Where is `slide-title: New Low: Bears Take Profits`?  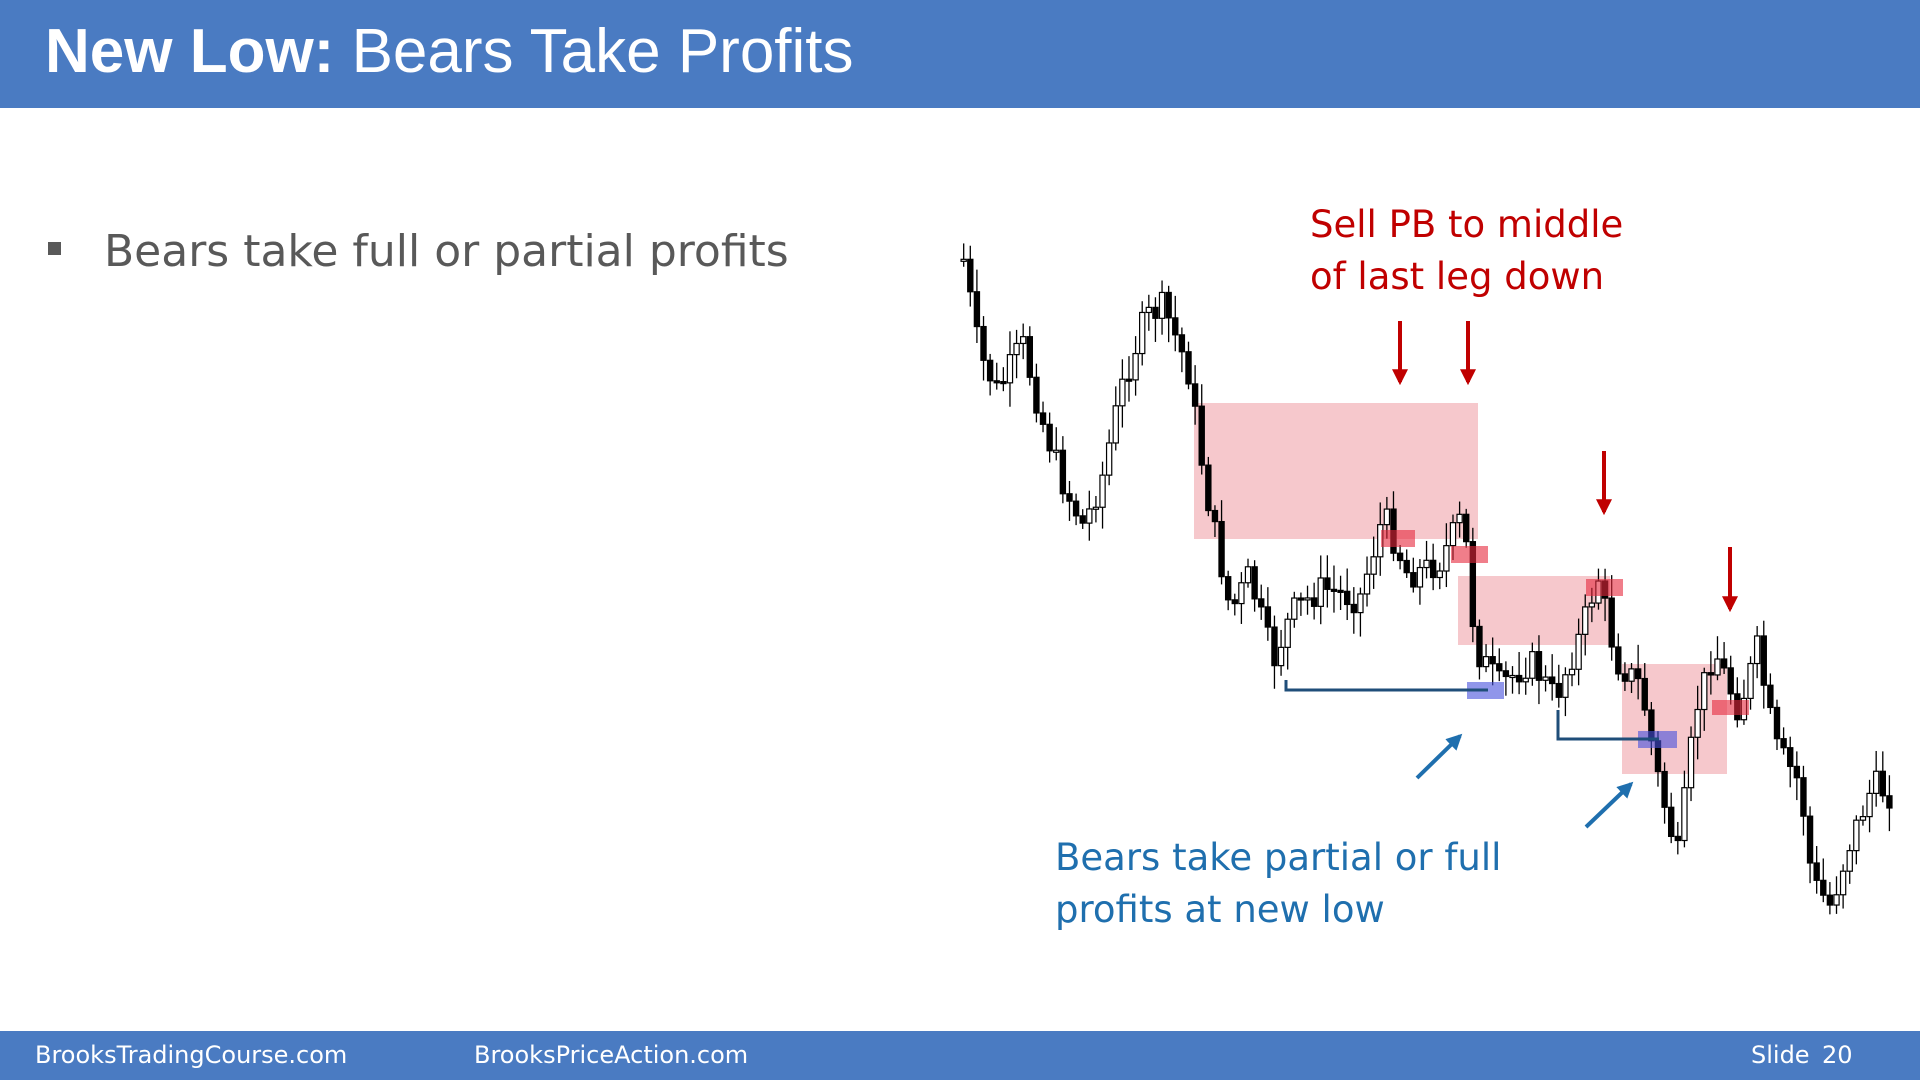
slide-title: New Low: Bears Take Profits is located at coordinates (449, 51).